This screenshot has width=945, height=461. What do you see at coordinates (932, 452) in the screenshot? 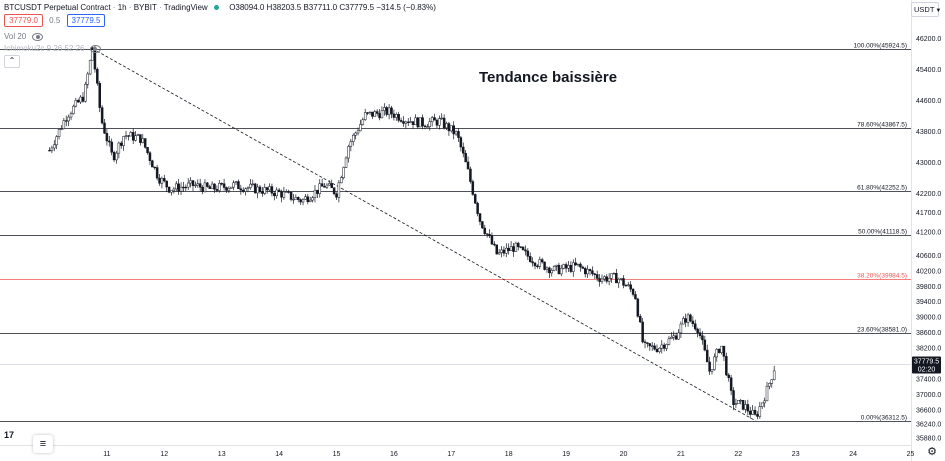
I see `settings-gear-icon: ⚙` at bounding box center [932, 452].